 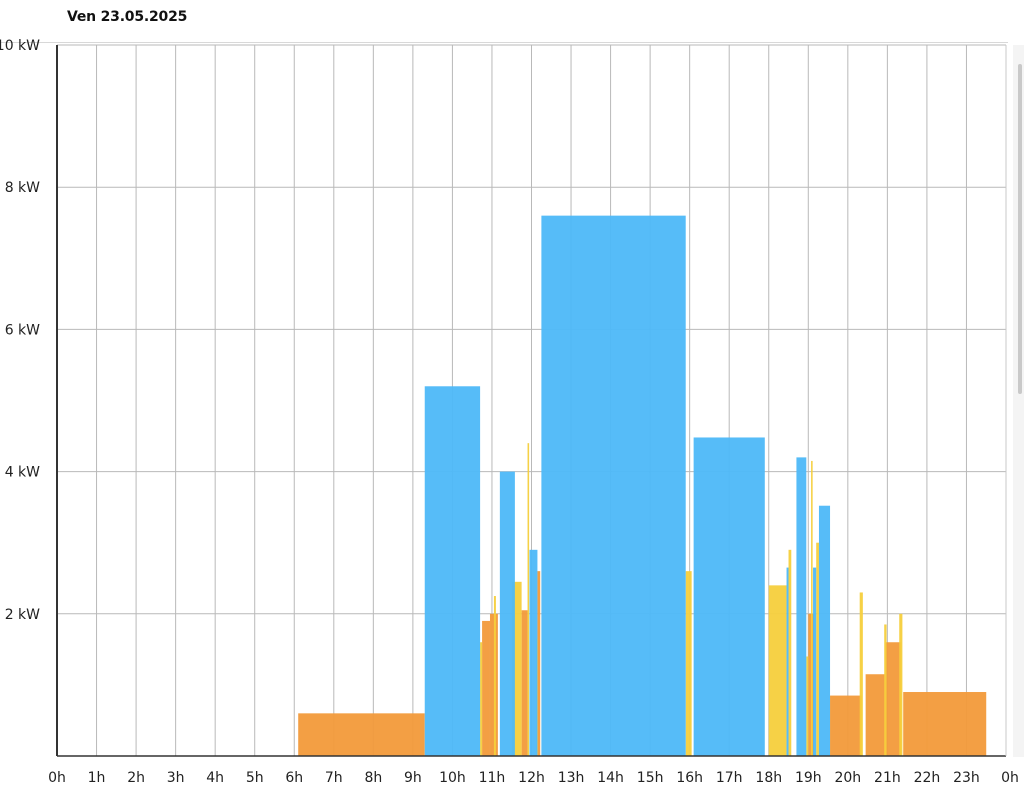 I want to click on y-tick-label: 2 kW, so click(x=22, y=615).